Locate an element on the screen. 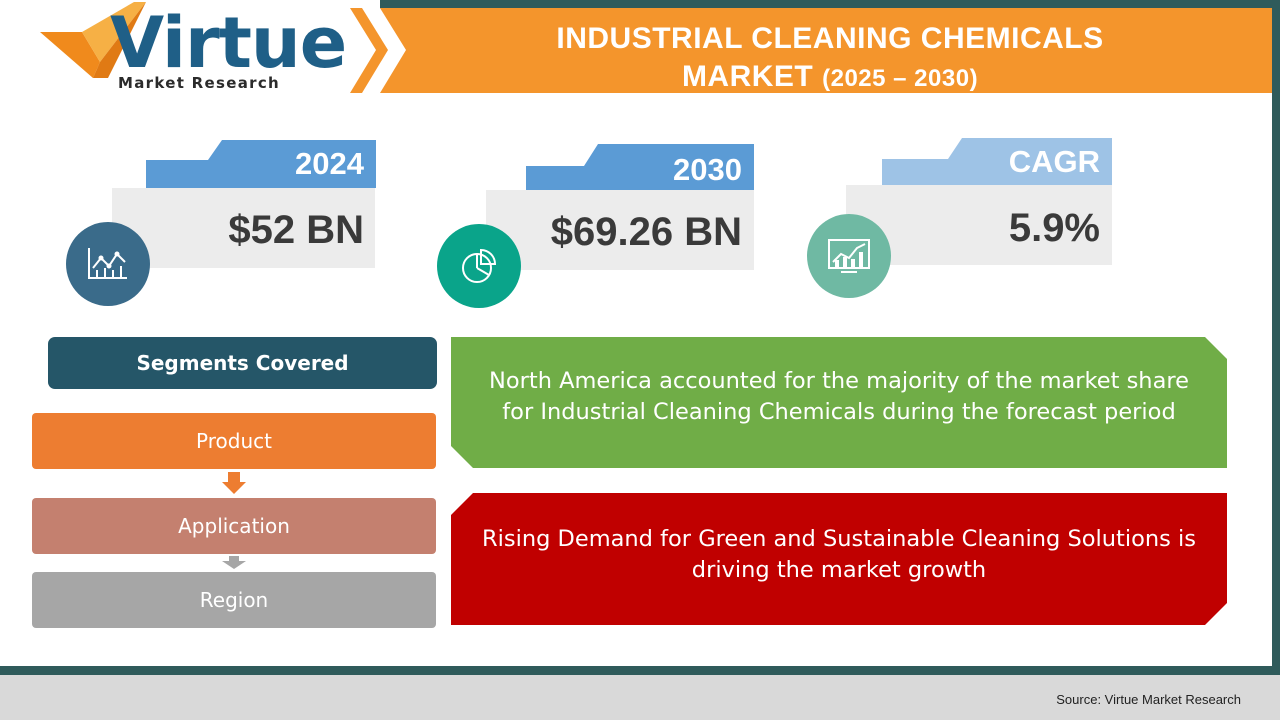 The image size is (1280, 720). footer: Source: Virtue Market Research is located at coordinates (640, 697).